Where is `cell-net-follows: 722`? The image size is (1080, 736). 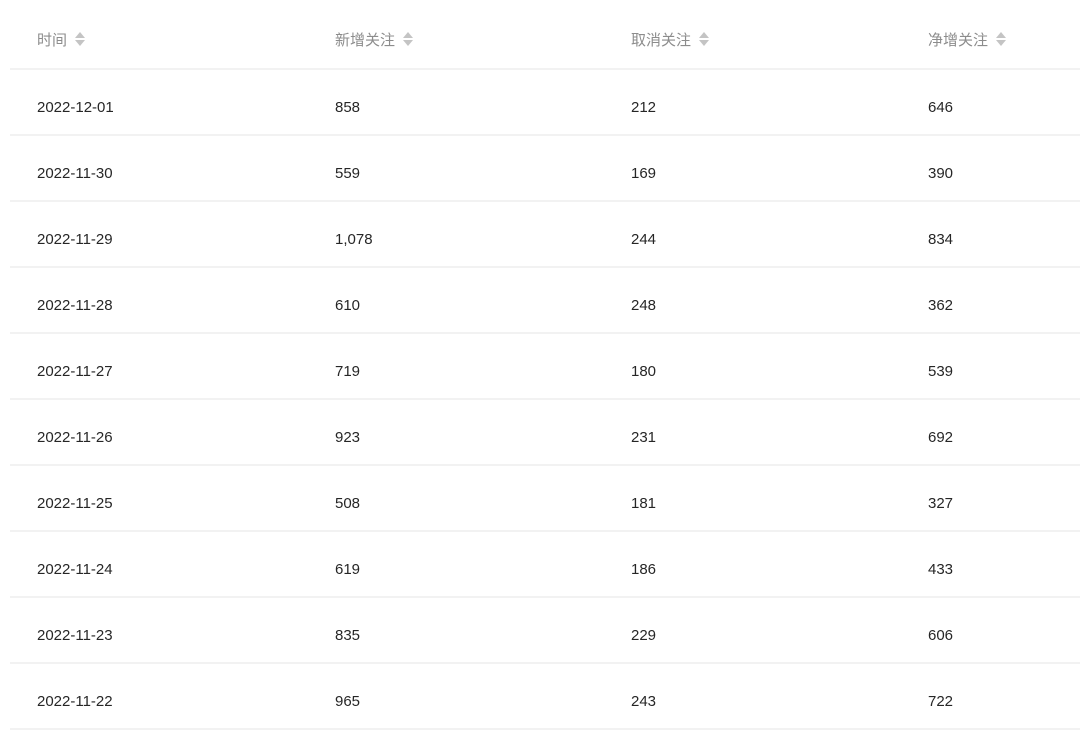 cell-net-follows: 722 is located at coordinates (1004, 696).